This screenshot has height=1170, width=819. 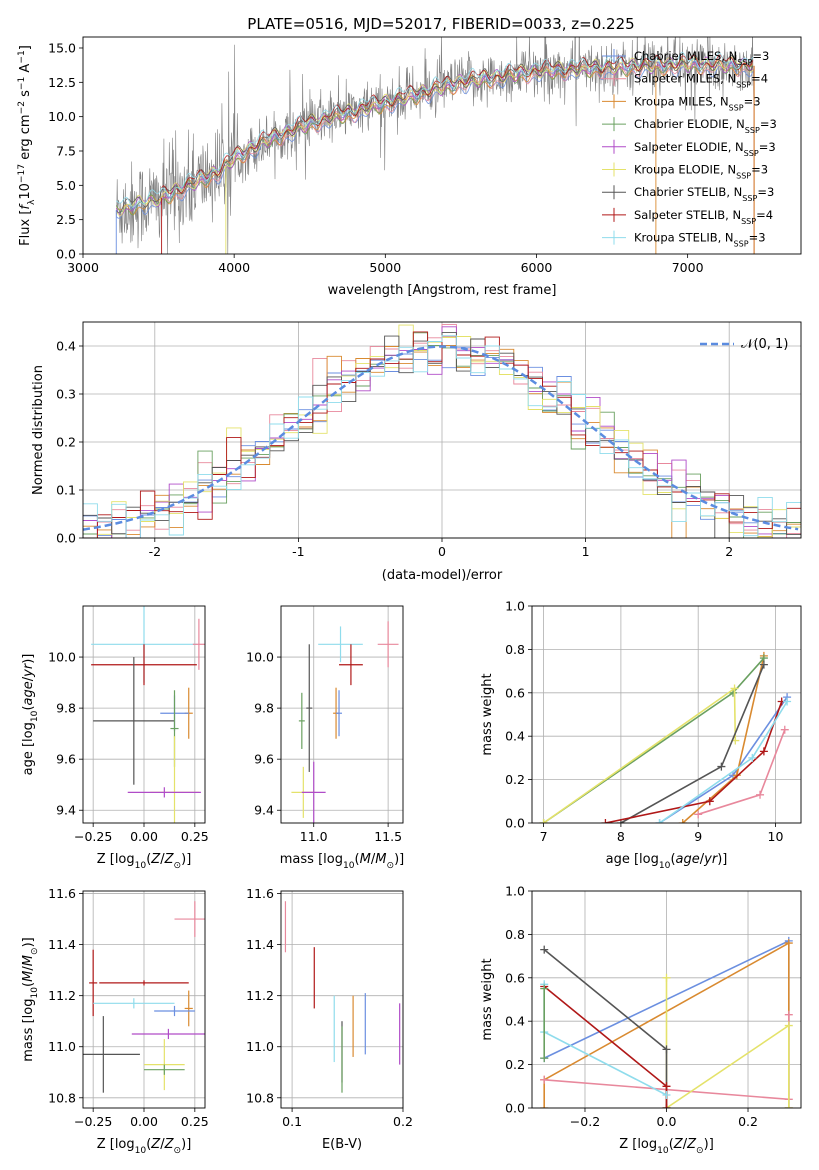 What do you see at coordinates (314, 836) in the screenshot?
I see `x-tick-label: 11.0` at bounding box center [314, 836].